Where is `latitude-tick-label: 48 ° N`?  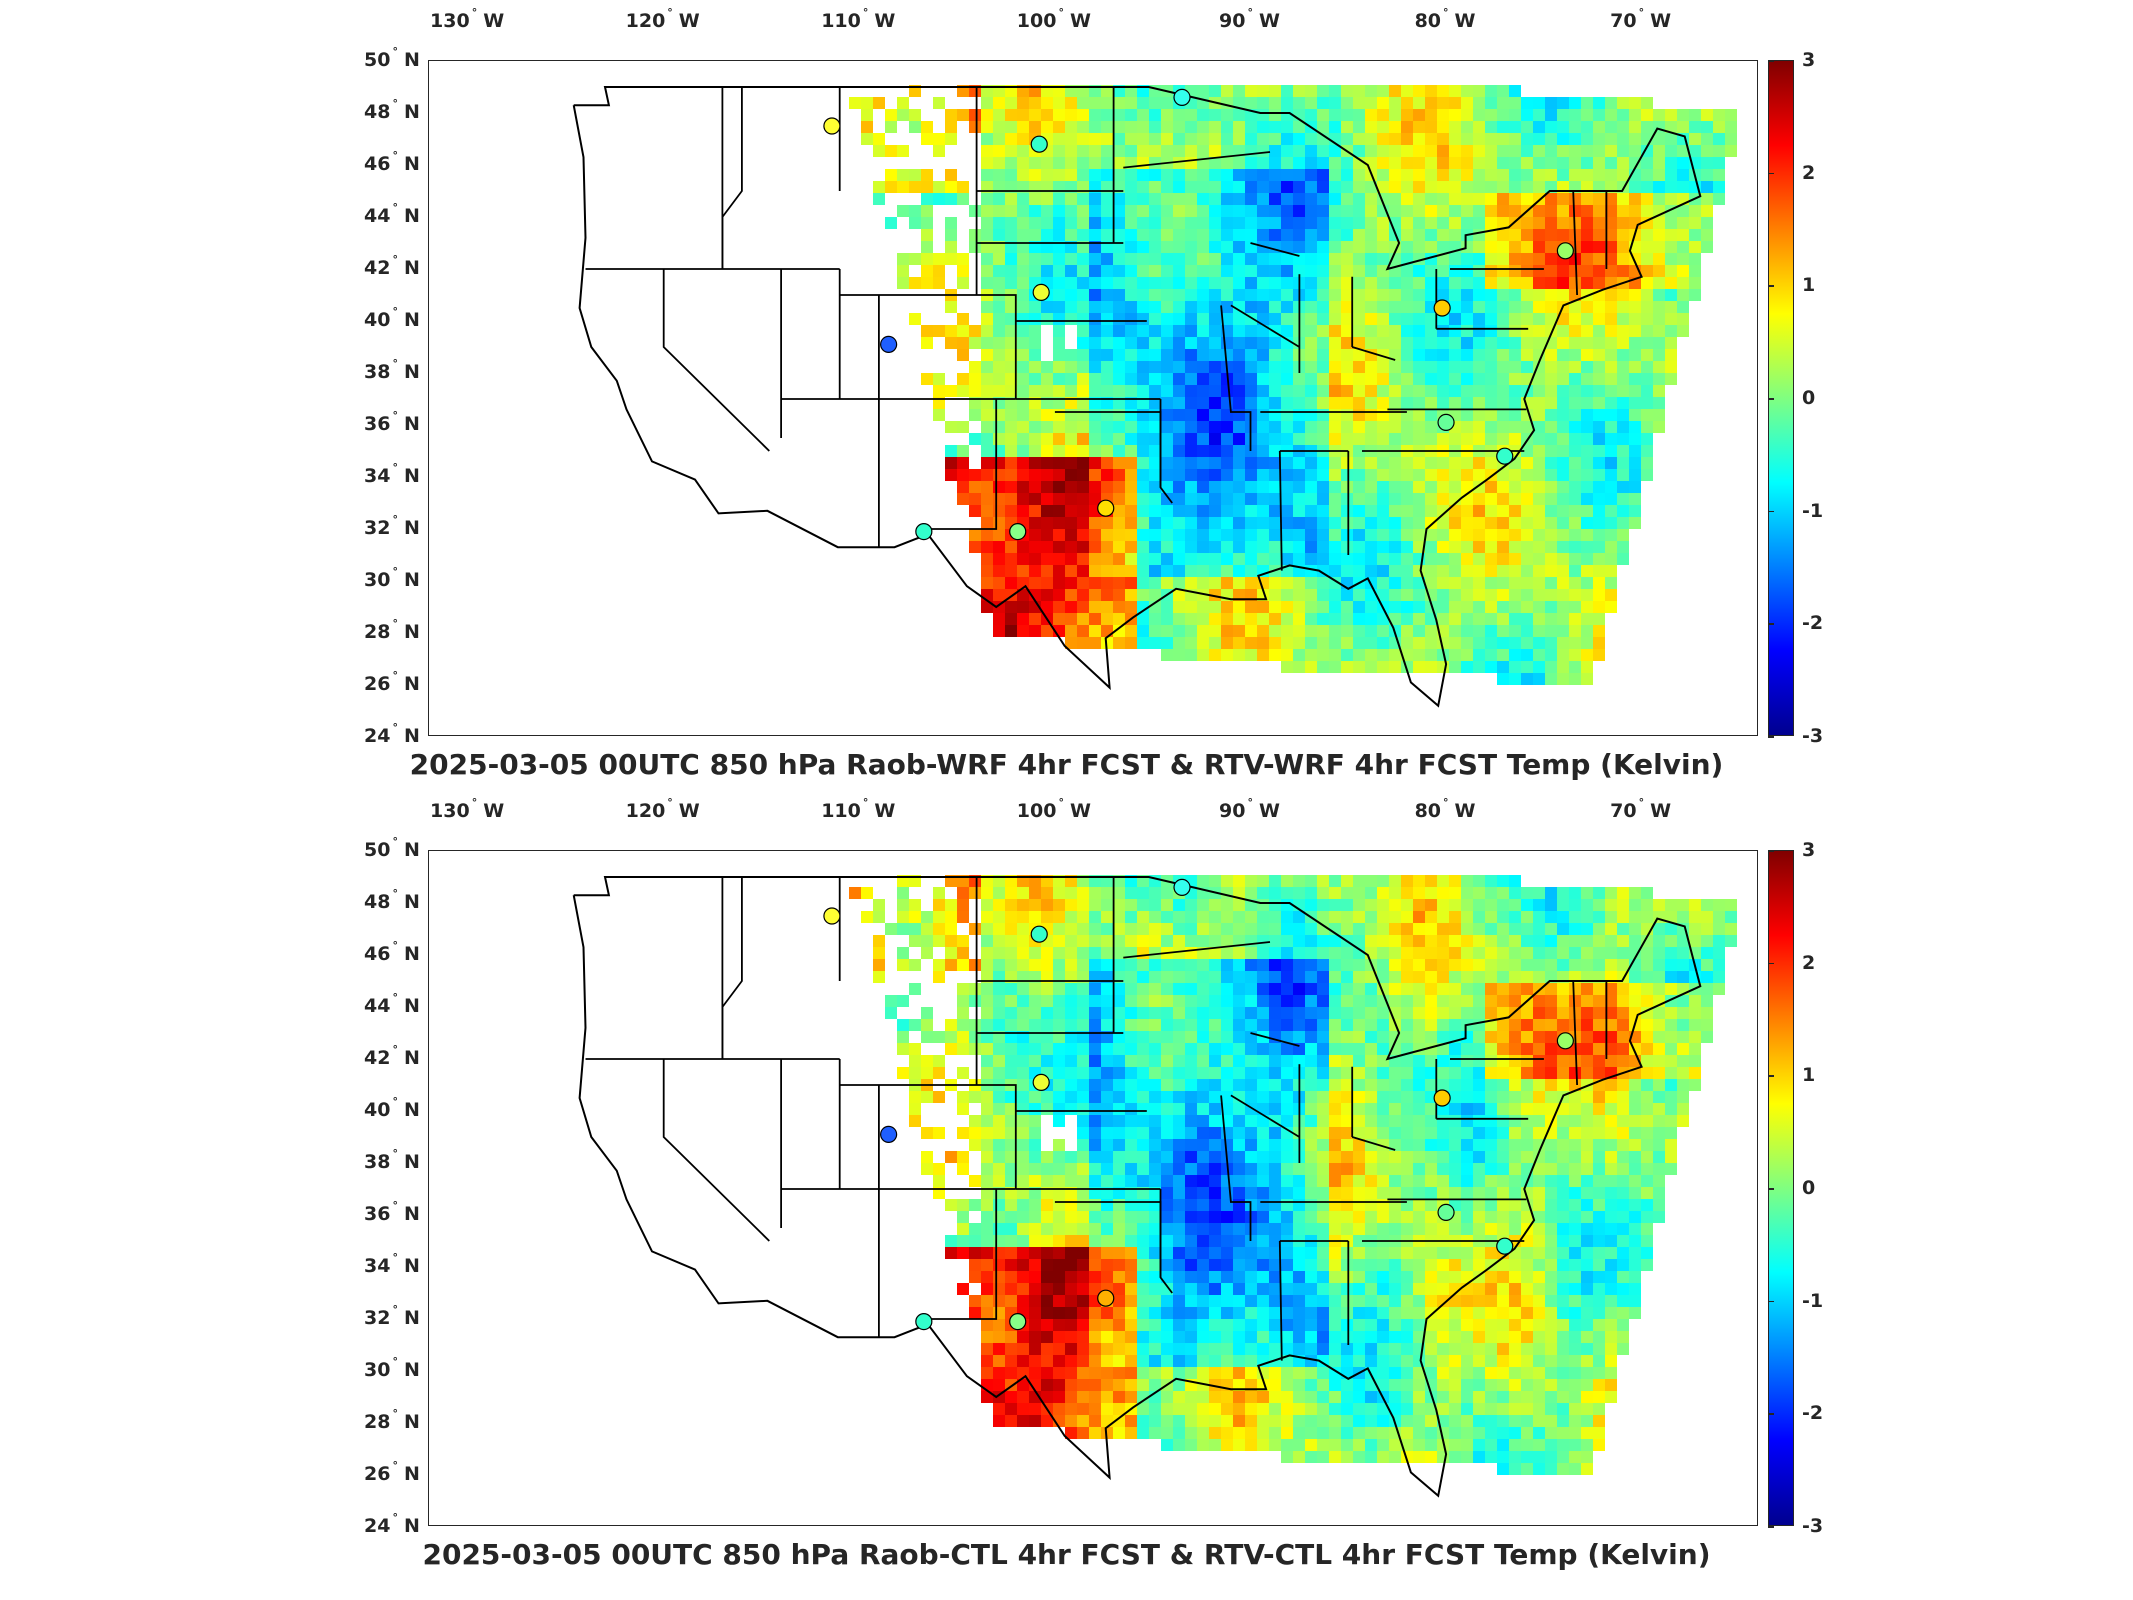
latitude-tick-label: 48 ° N is located at coordinates (392, 110).